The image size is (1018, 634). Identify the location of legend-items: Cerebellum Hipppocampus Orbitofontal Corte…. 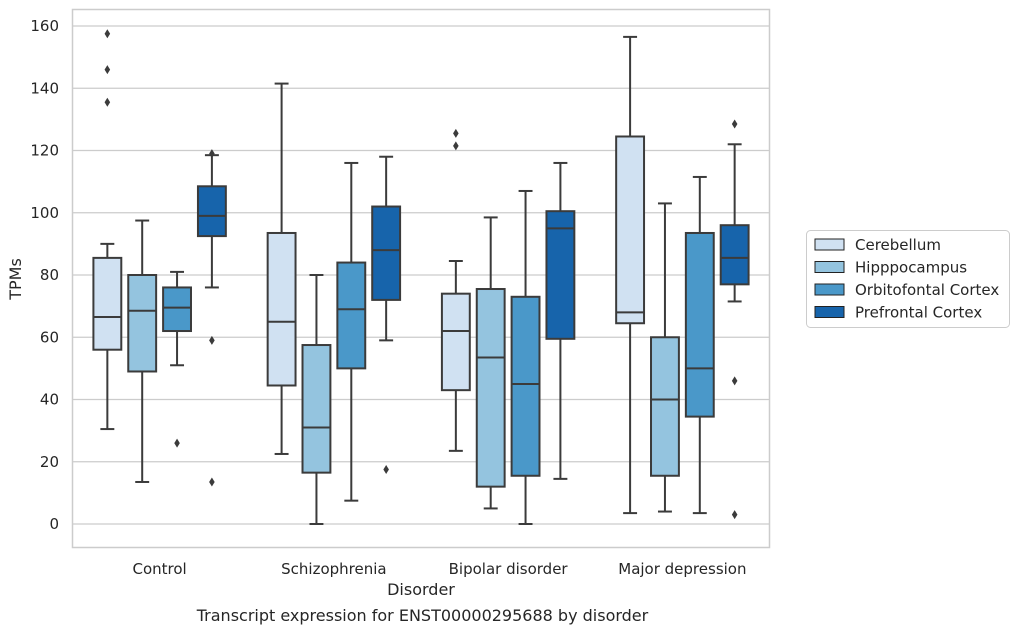
(906, 279).